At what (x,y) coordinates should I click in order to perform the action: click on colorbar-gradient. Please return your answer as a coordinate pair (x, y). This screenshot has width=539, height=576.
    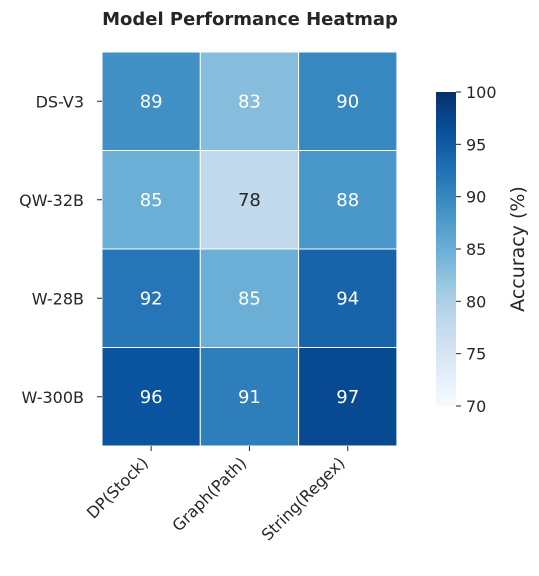
    Looking at the image, I should click on (446, 249).